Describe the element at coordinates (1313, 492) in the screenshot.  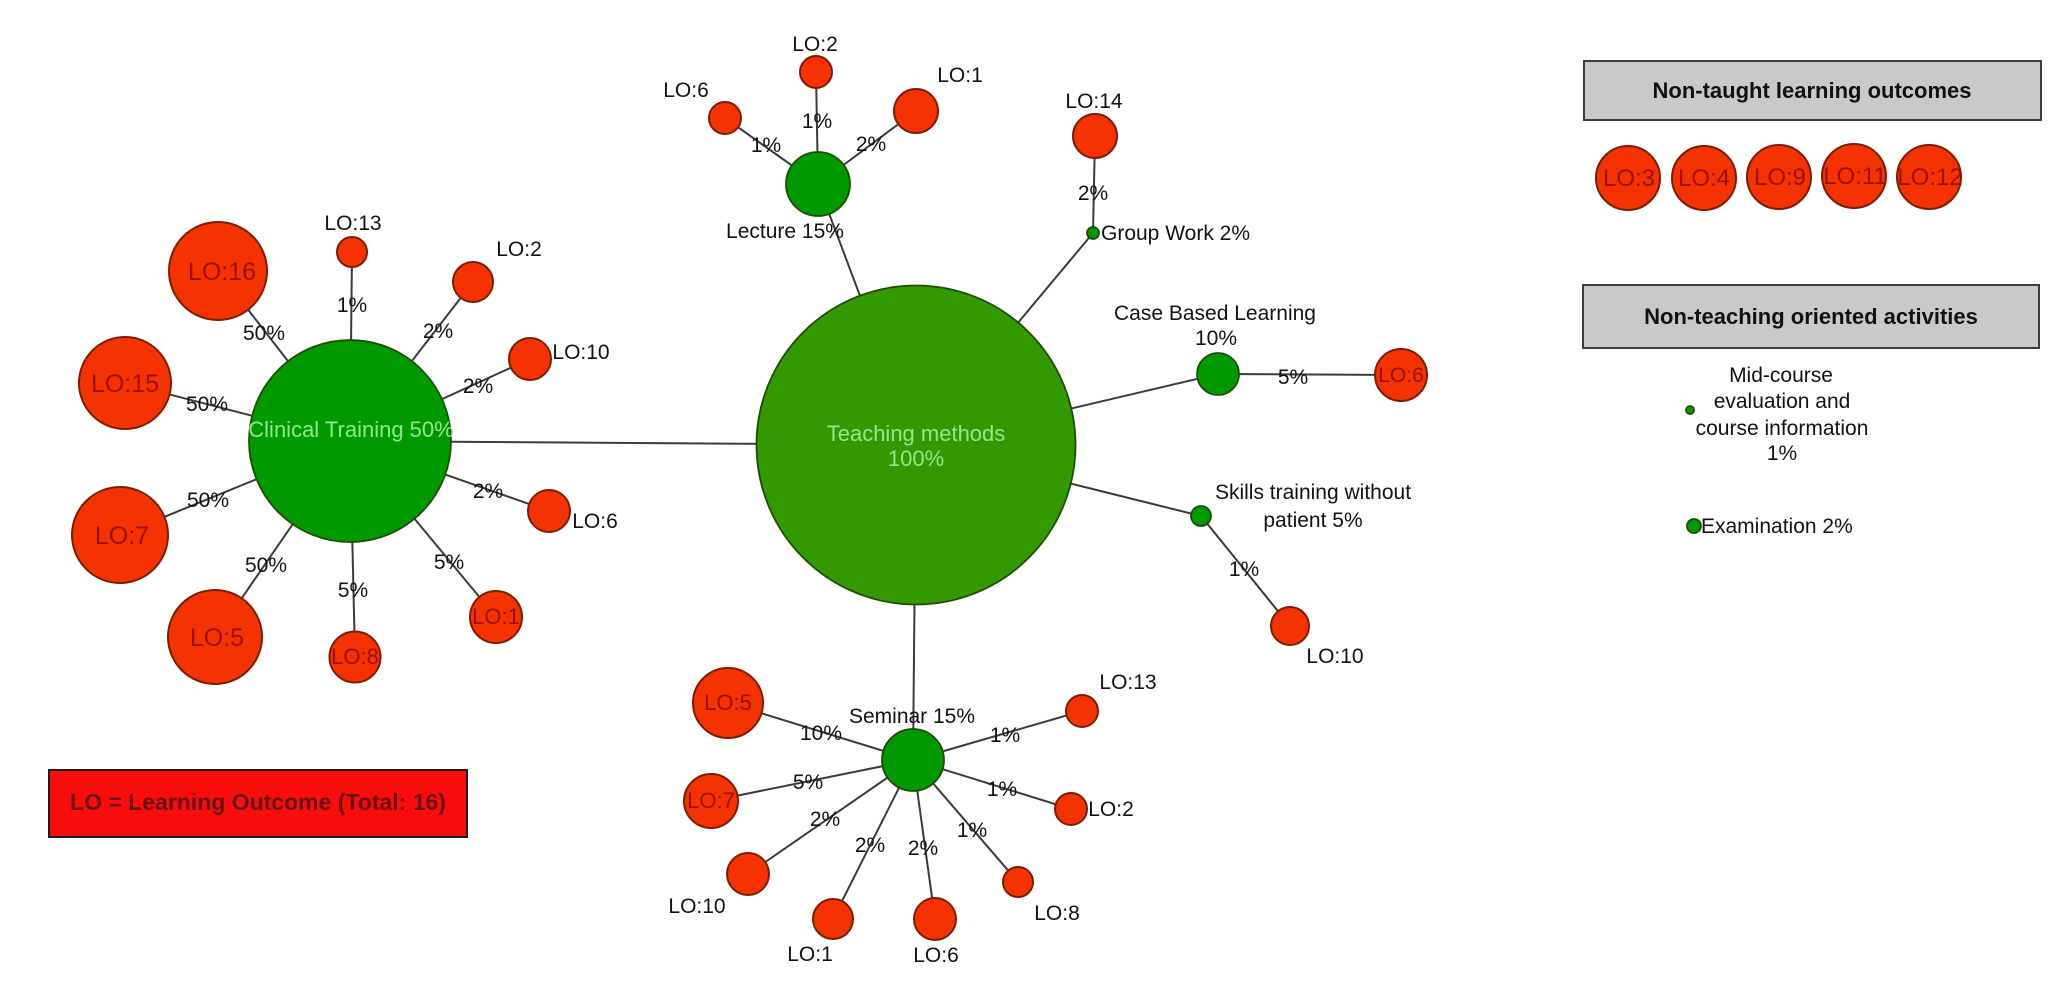
I see `svg-text: Skills training without` at that location.